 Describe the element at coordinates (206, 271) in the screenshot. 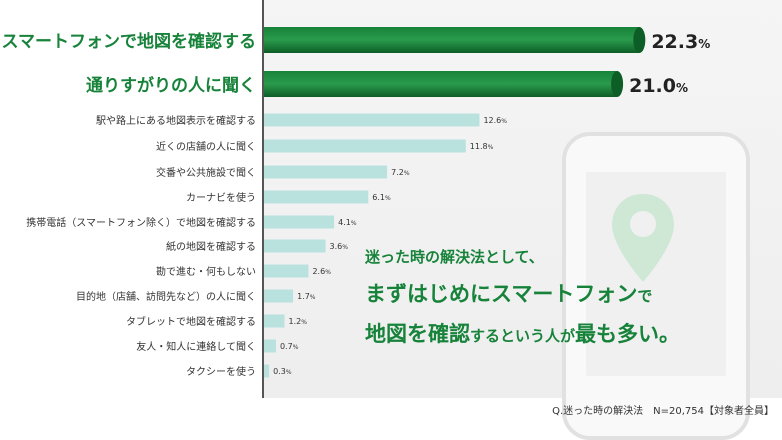

I see `category-label: 勘で進む・何もしない` at that location.